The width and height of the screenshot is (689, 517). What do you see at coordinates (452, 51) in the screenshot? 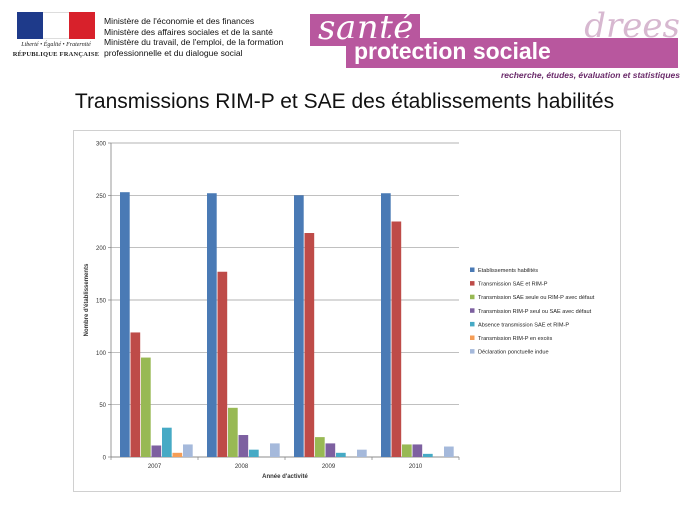
I see `brand-protection: protection sociale` at bounding box center [452, 51].